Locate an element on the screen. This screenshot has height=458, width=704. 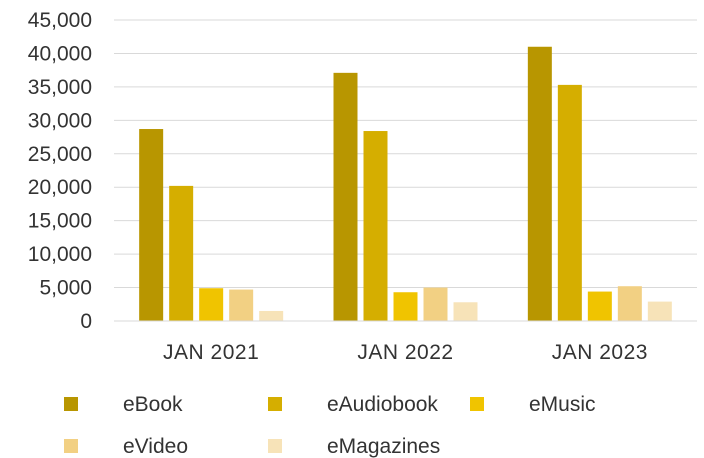
legend-label: eMagazines is located at coordinates (383, 446).